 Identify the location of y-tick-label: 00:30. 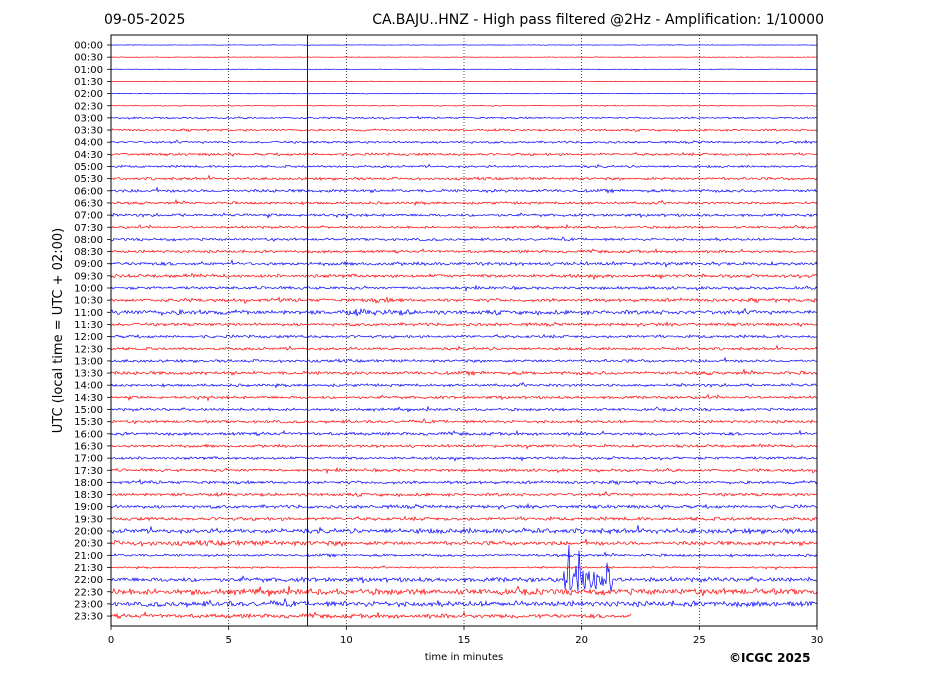
(88, 58).